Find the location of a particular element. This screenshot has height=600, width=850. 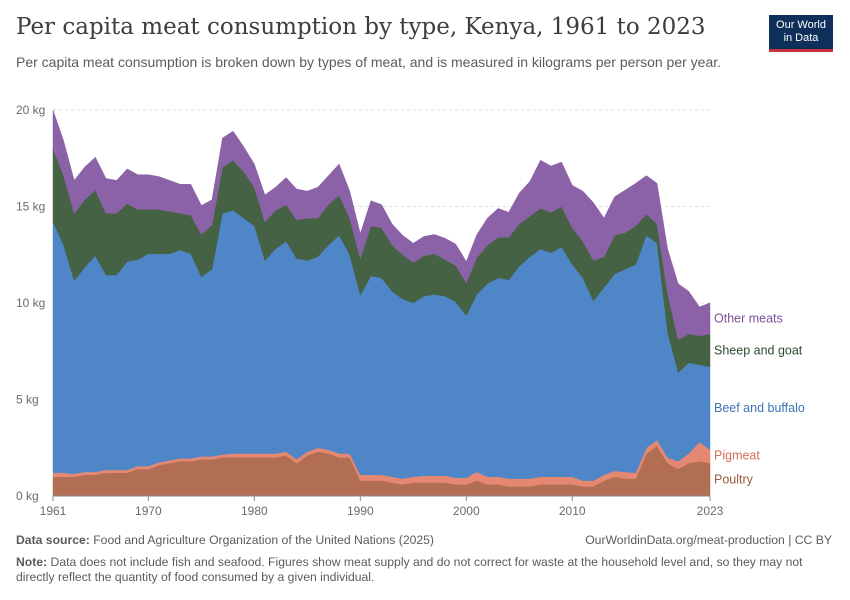

x-tick-label: 1980 is located at coordinates (254, 511).